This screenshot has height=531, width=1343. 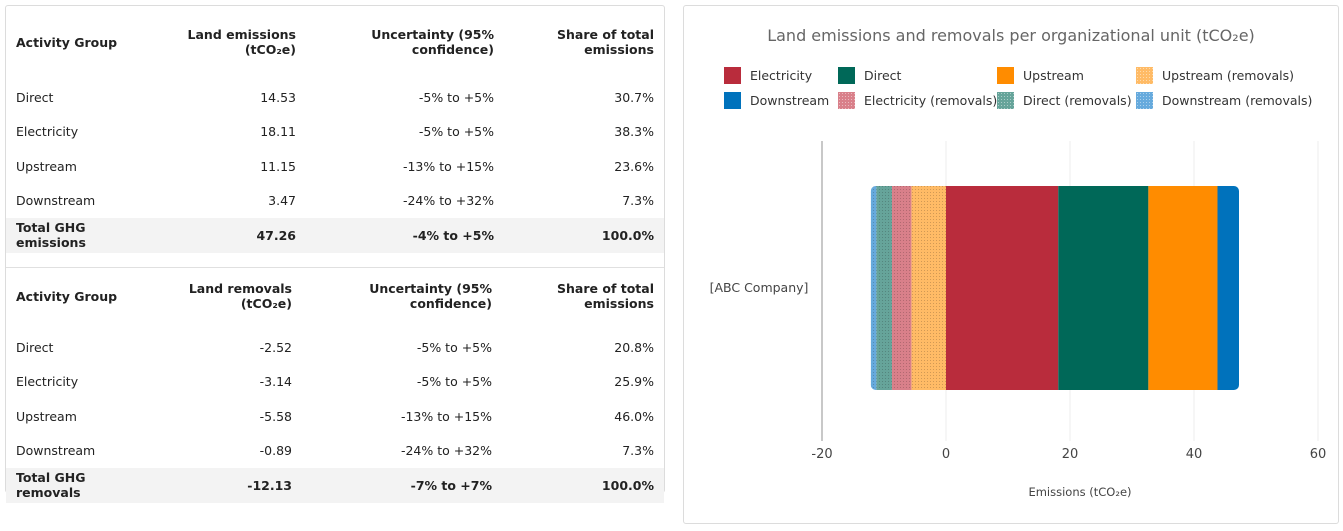 I want to click on cell: -5.58, so click(x=275, y=416).